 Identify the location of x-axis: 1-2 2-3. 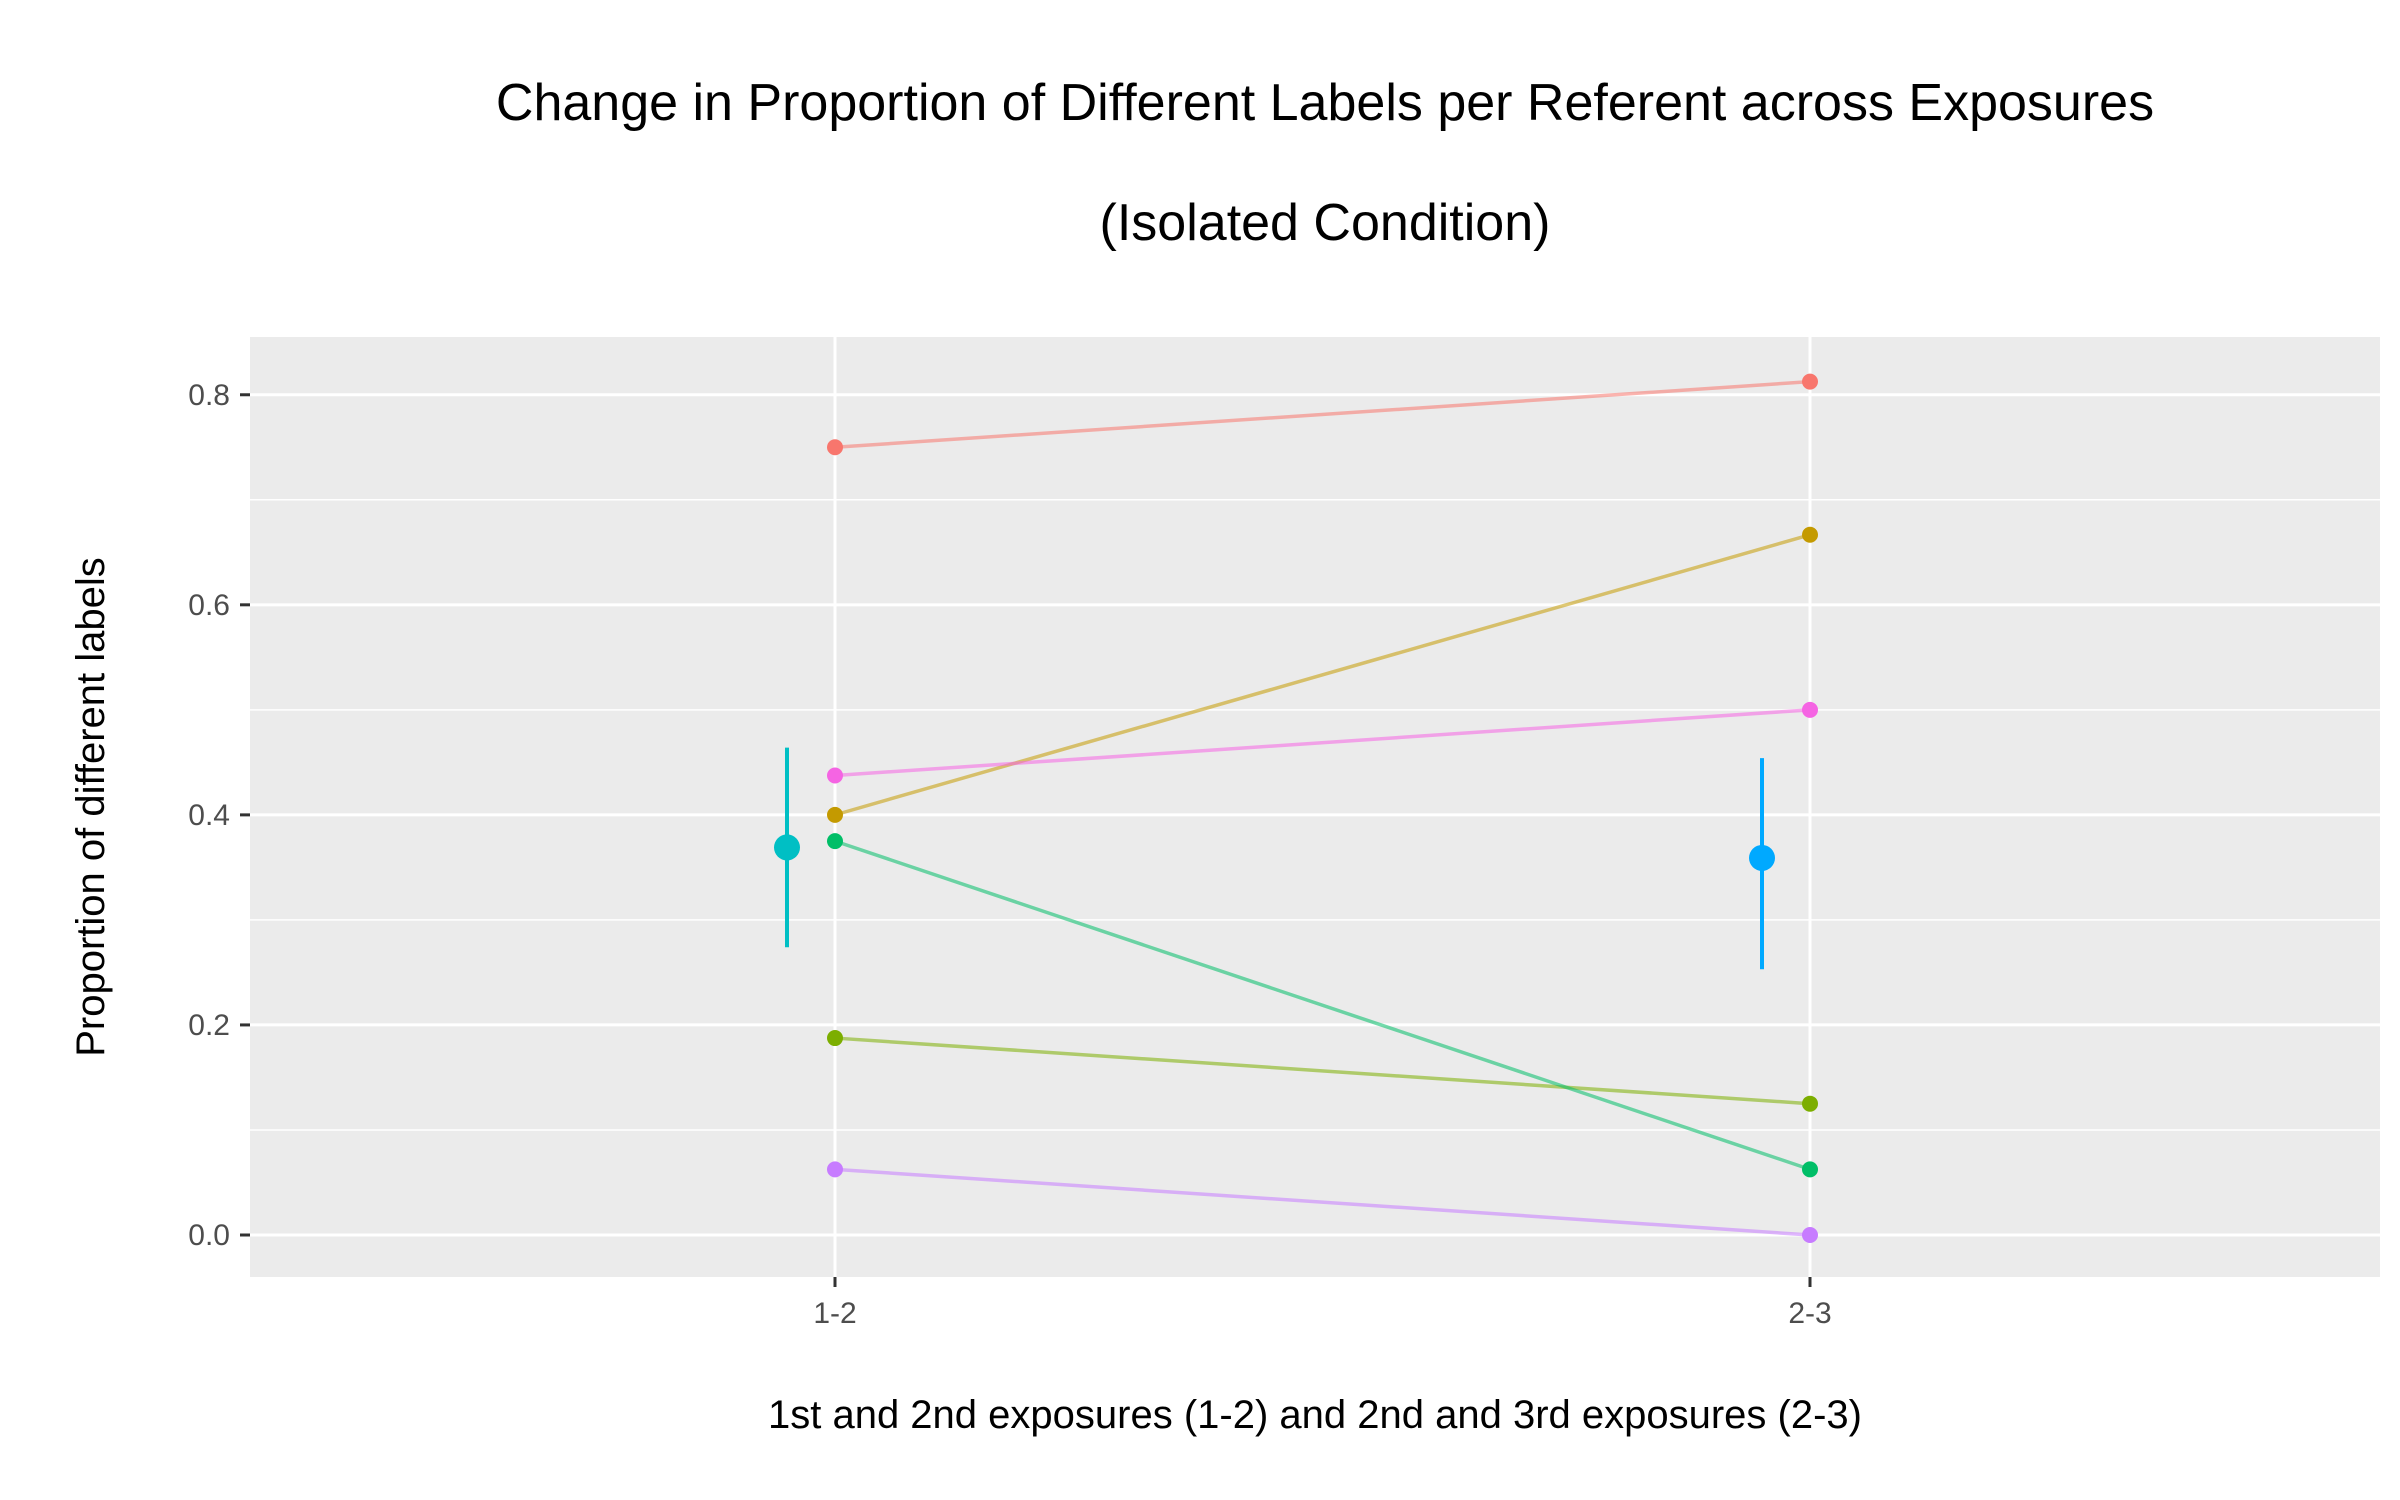
(1322, 1303).